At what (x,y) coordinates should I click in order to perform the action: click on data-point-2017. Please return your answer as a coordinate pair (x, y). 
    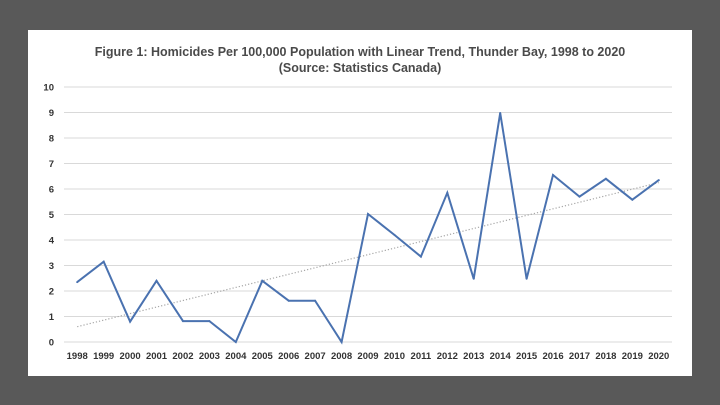
    Looking at the image, I should click on (579, 196).